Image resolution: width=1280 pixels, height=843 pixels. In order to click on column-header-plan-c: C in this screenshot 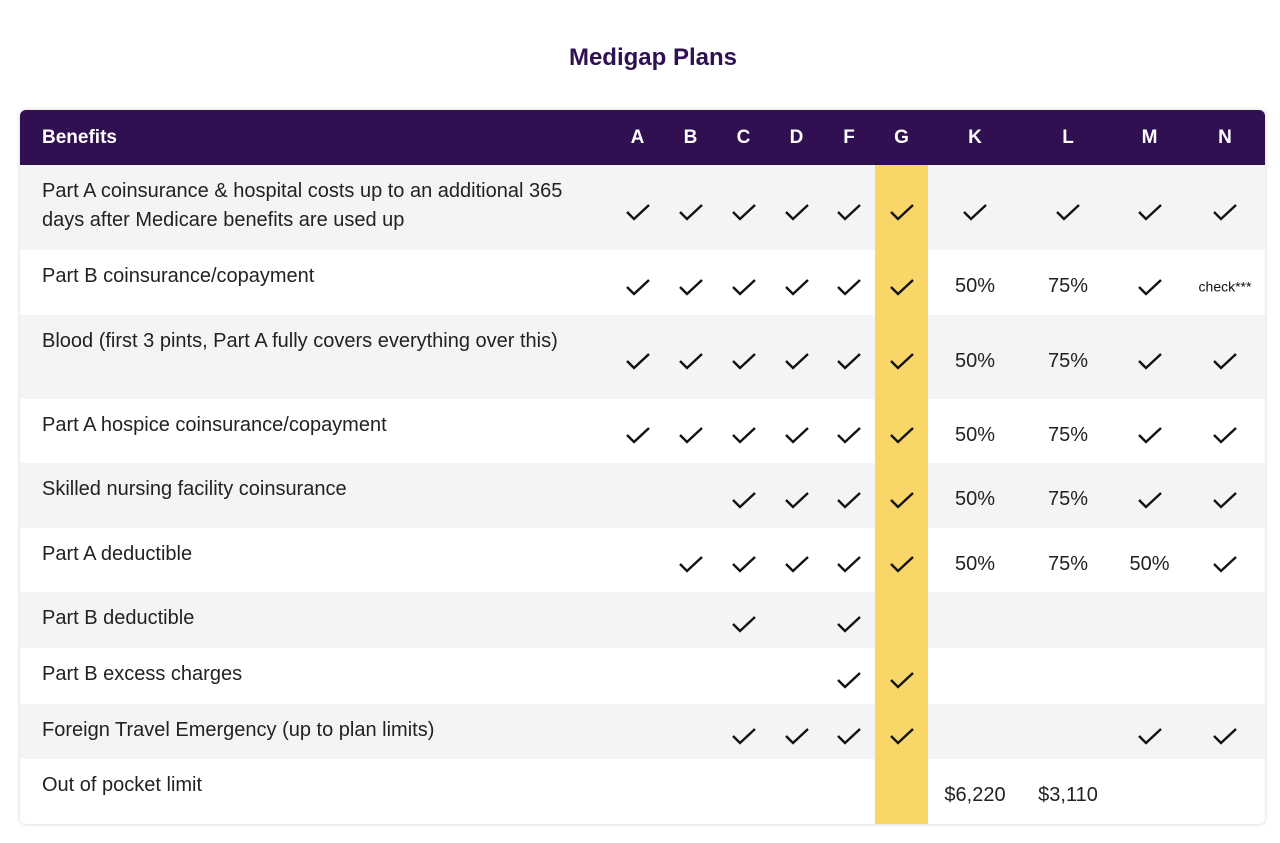, I will do `click(743, 137)`.